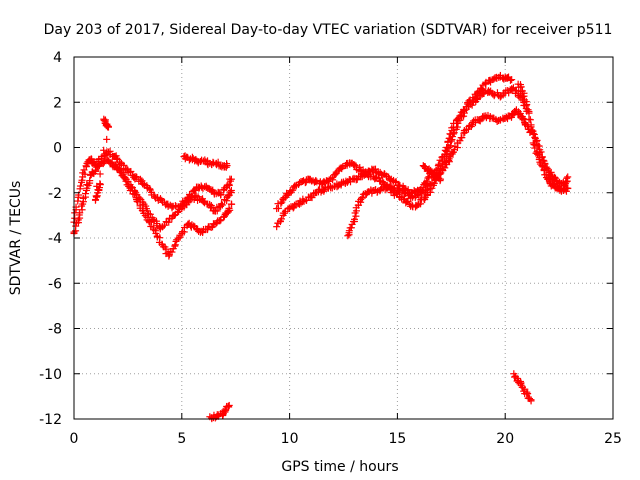 The image size is (640, 480). I want to click on y-tick-label: -8, so click(55, 330).